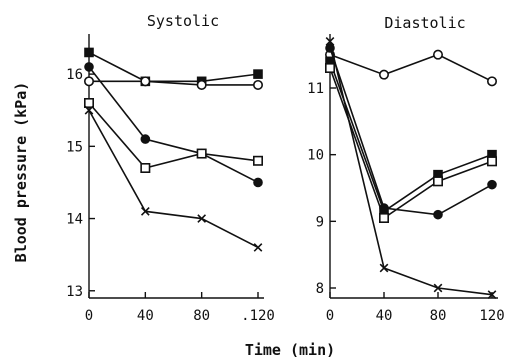  Describe the element at coordinates (74, 292) in the screenshot. I see `y-tick-label: 13` at that location.